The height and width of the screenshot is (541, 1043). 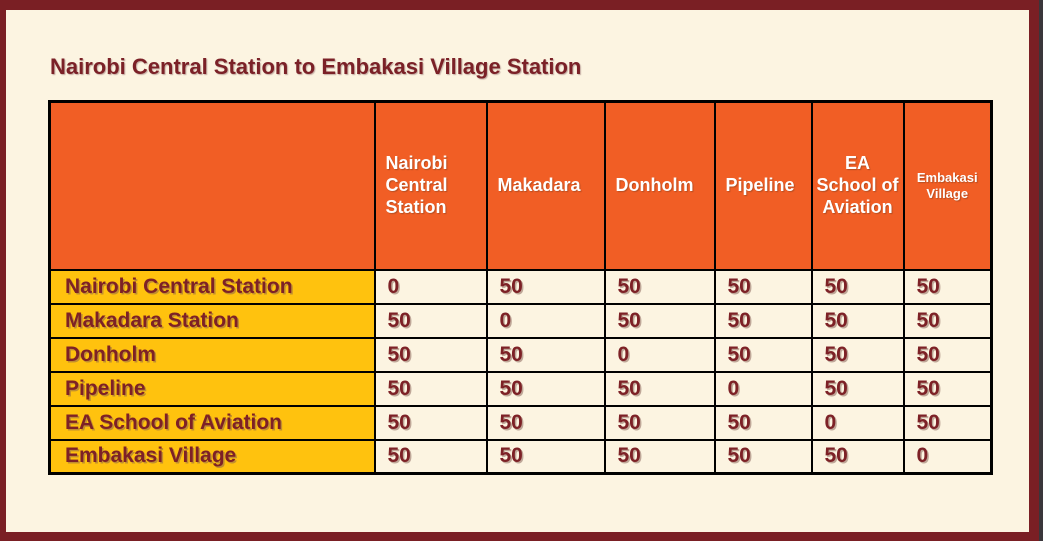 I want to click on row-header-nairobi-central-station: Nairobi Central Station, so click(x=212, y=286).